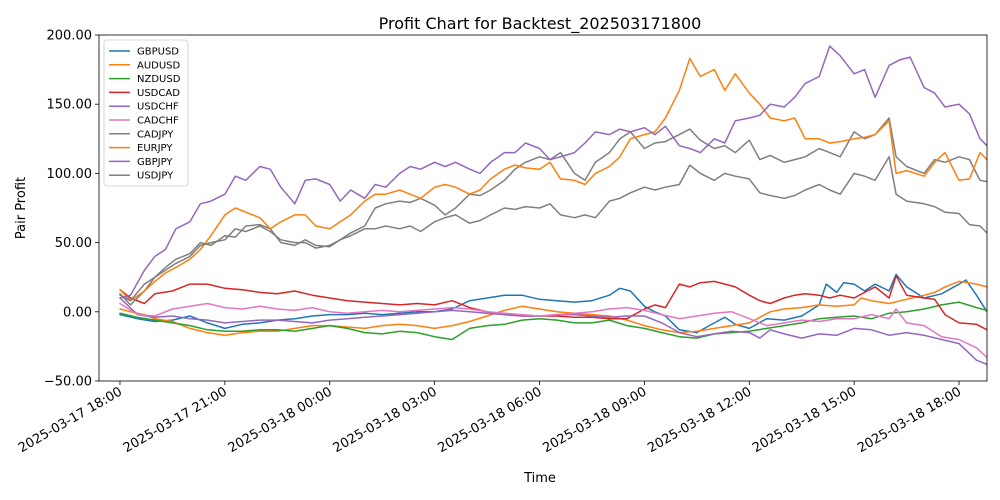  Describe the element at coordinates (159, 79) in the screenshot. I see `legend-label-nzdusd: NZDUSD` at that location.